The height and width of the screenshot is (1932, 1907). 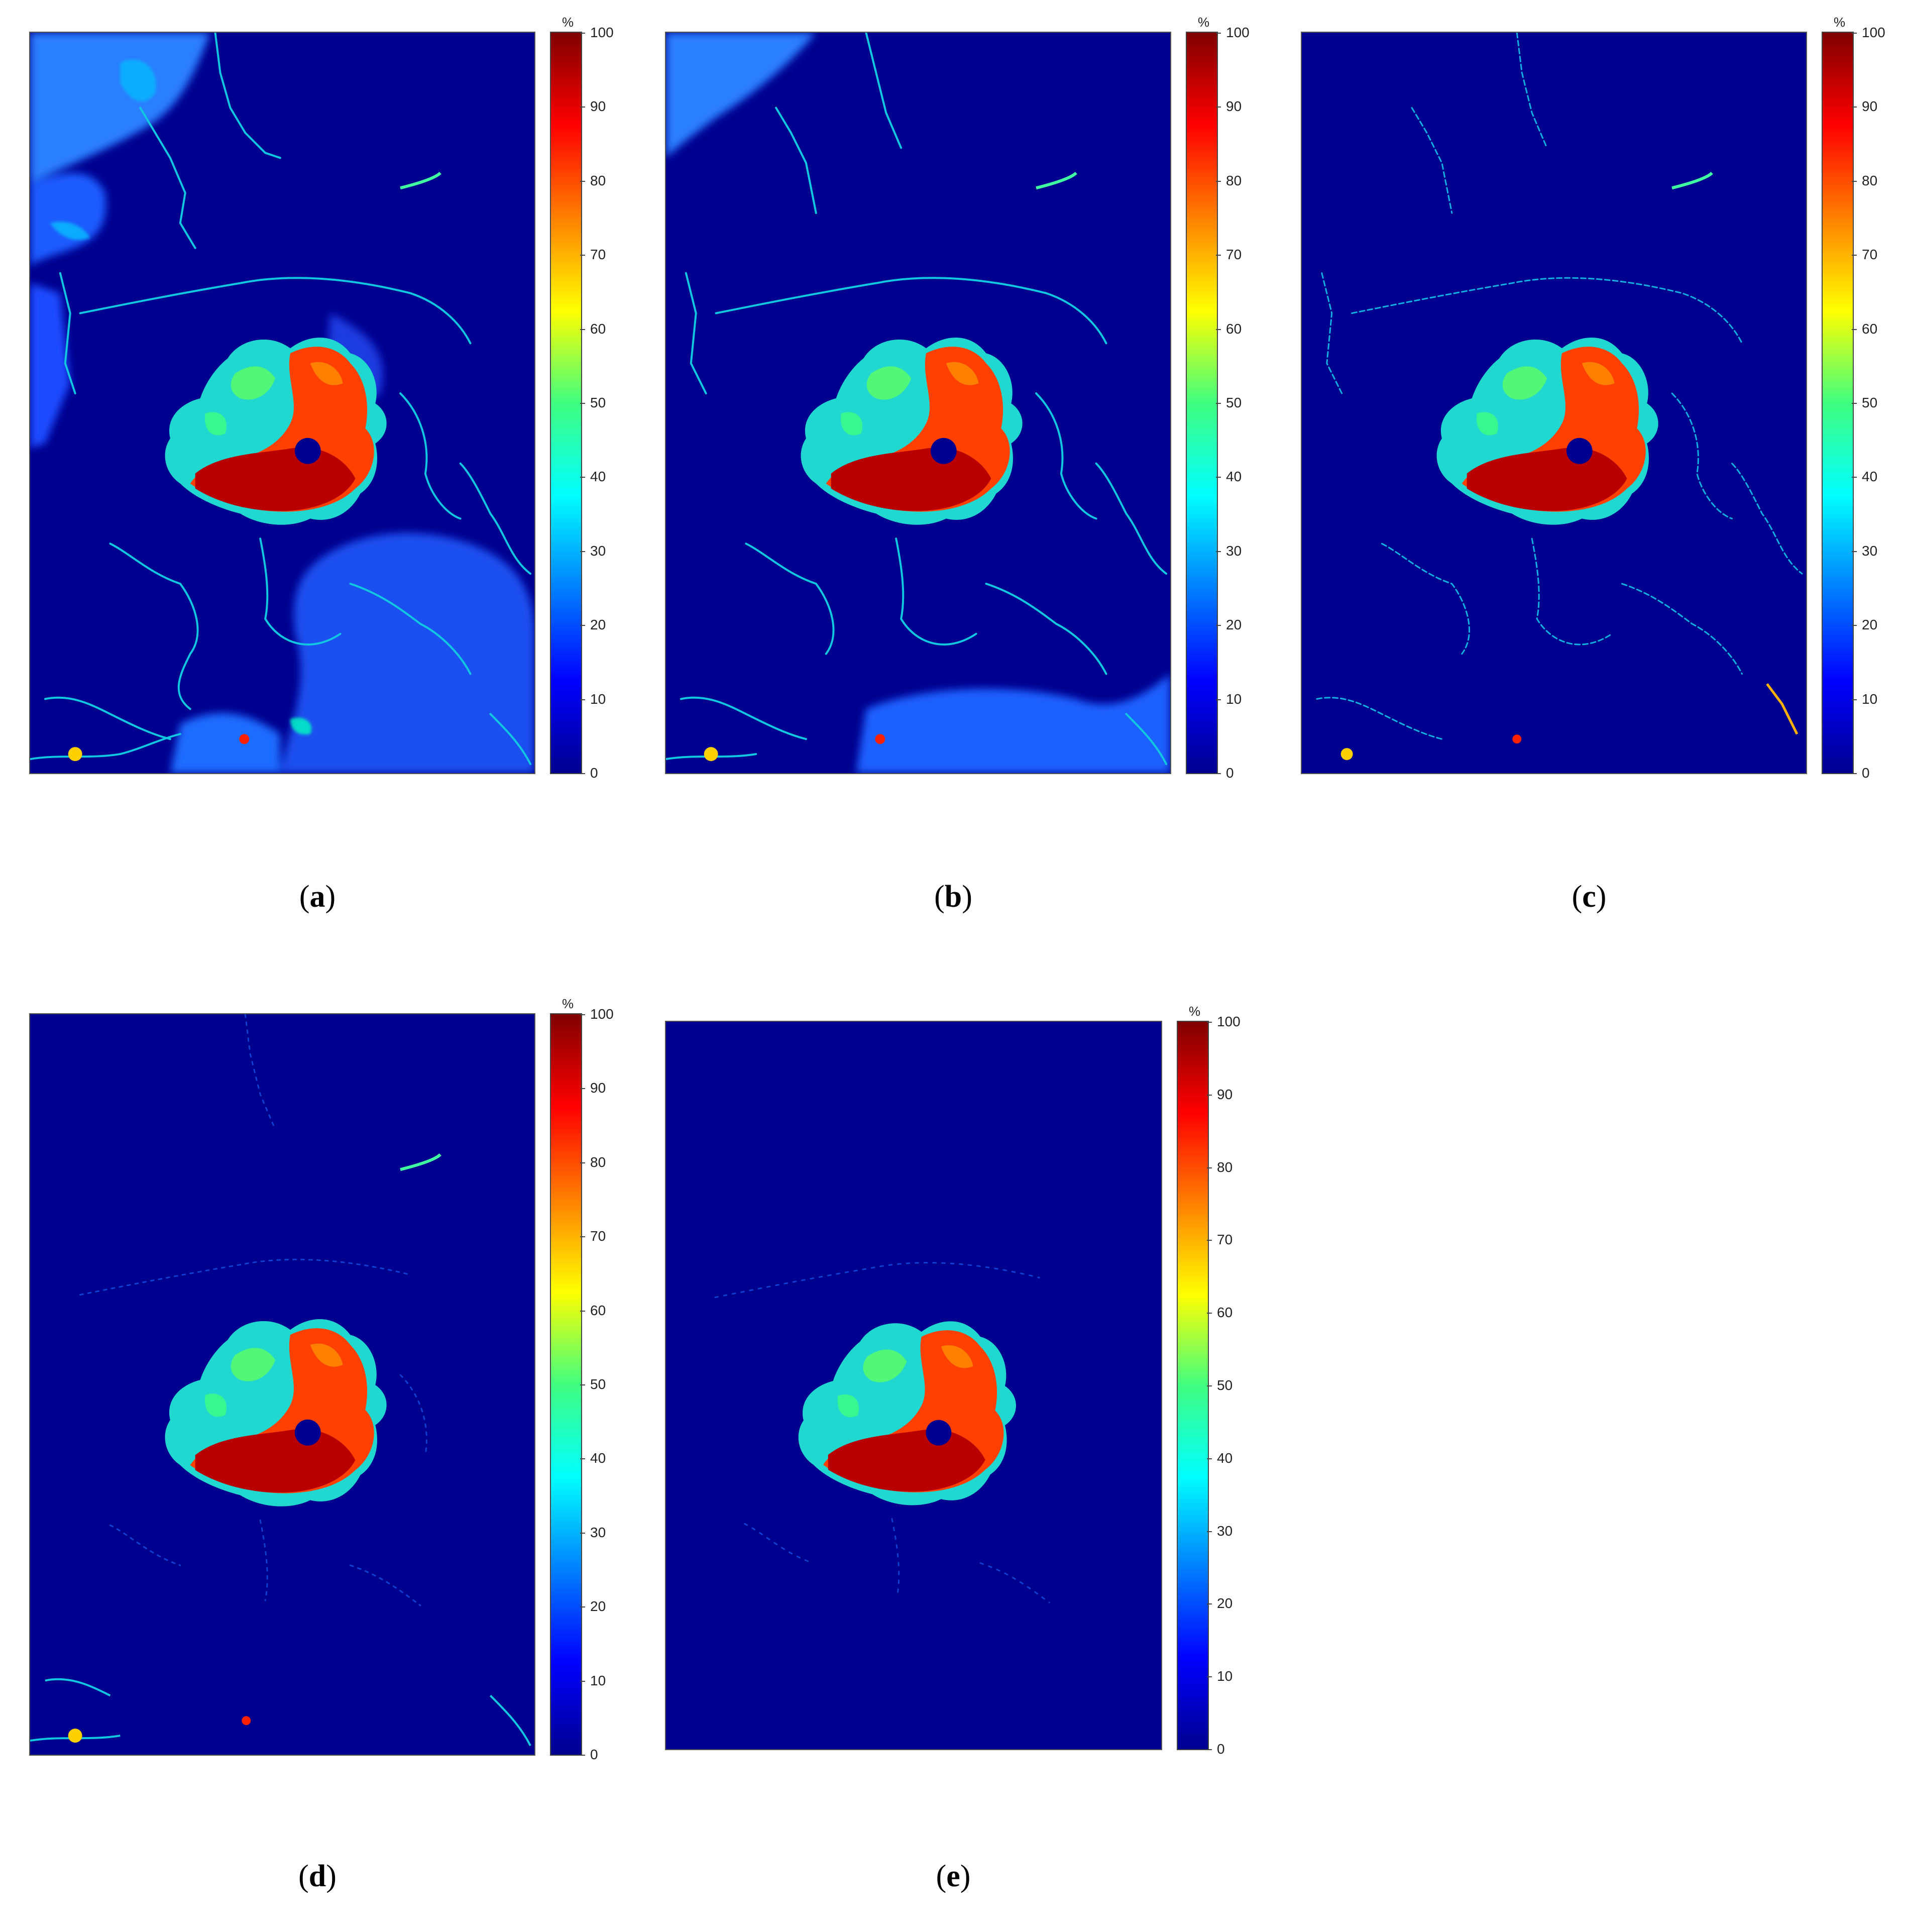 I want to click on colorbar-d: % 100 90 80 70 60 50 40 30 20 10 0, so click(x=582, y=1379).